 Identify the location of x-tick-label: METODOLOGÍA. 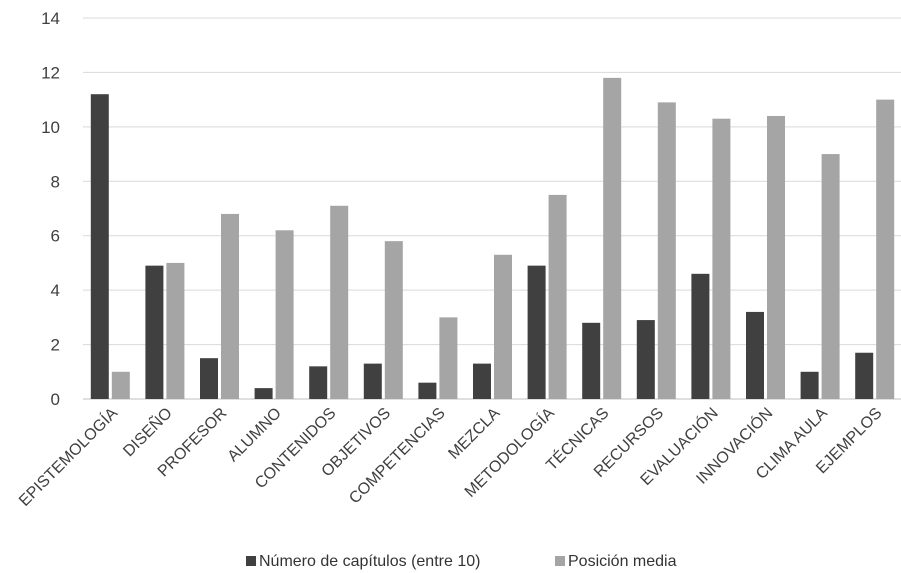
(509, 452).